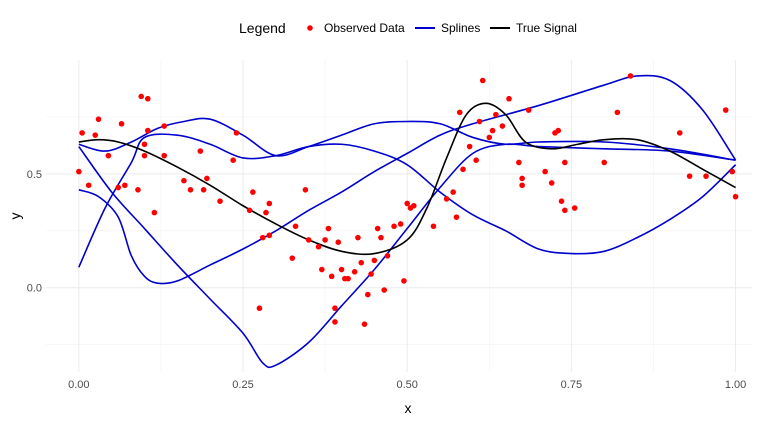 This screenshot has height=422, width=776. I want to click on legend-title: Legend, so click(262, 28).